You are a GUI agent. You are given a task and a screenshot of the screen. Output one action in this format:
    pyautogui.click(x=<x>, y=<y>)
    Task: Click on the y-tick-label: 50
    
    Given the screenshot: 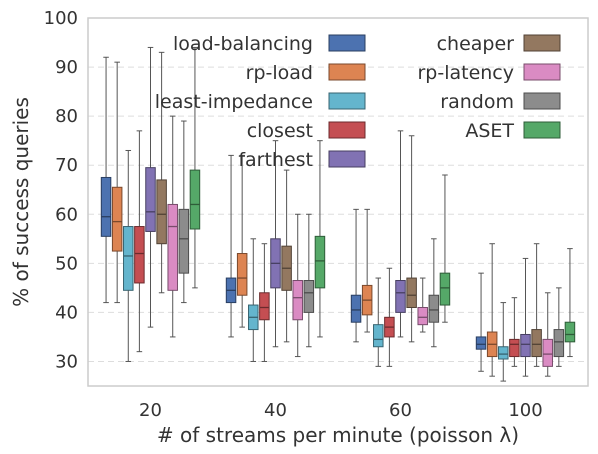 What is the action you would take?
    pyautogui.click(x=66, y=263)
    